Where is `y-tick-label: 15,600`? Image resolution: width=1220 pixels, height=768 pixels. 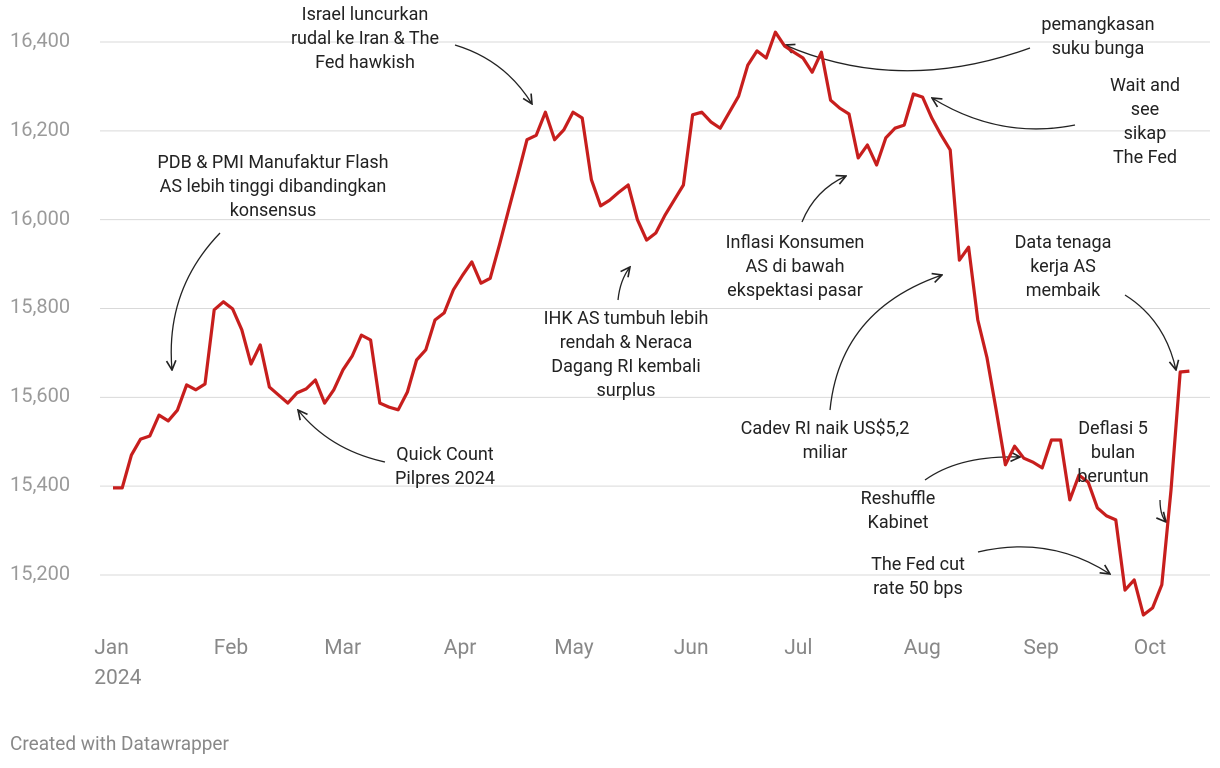 y-tick-label: 15,600 is located at coordinates (40, 395).